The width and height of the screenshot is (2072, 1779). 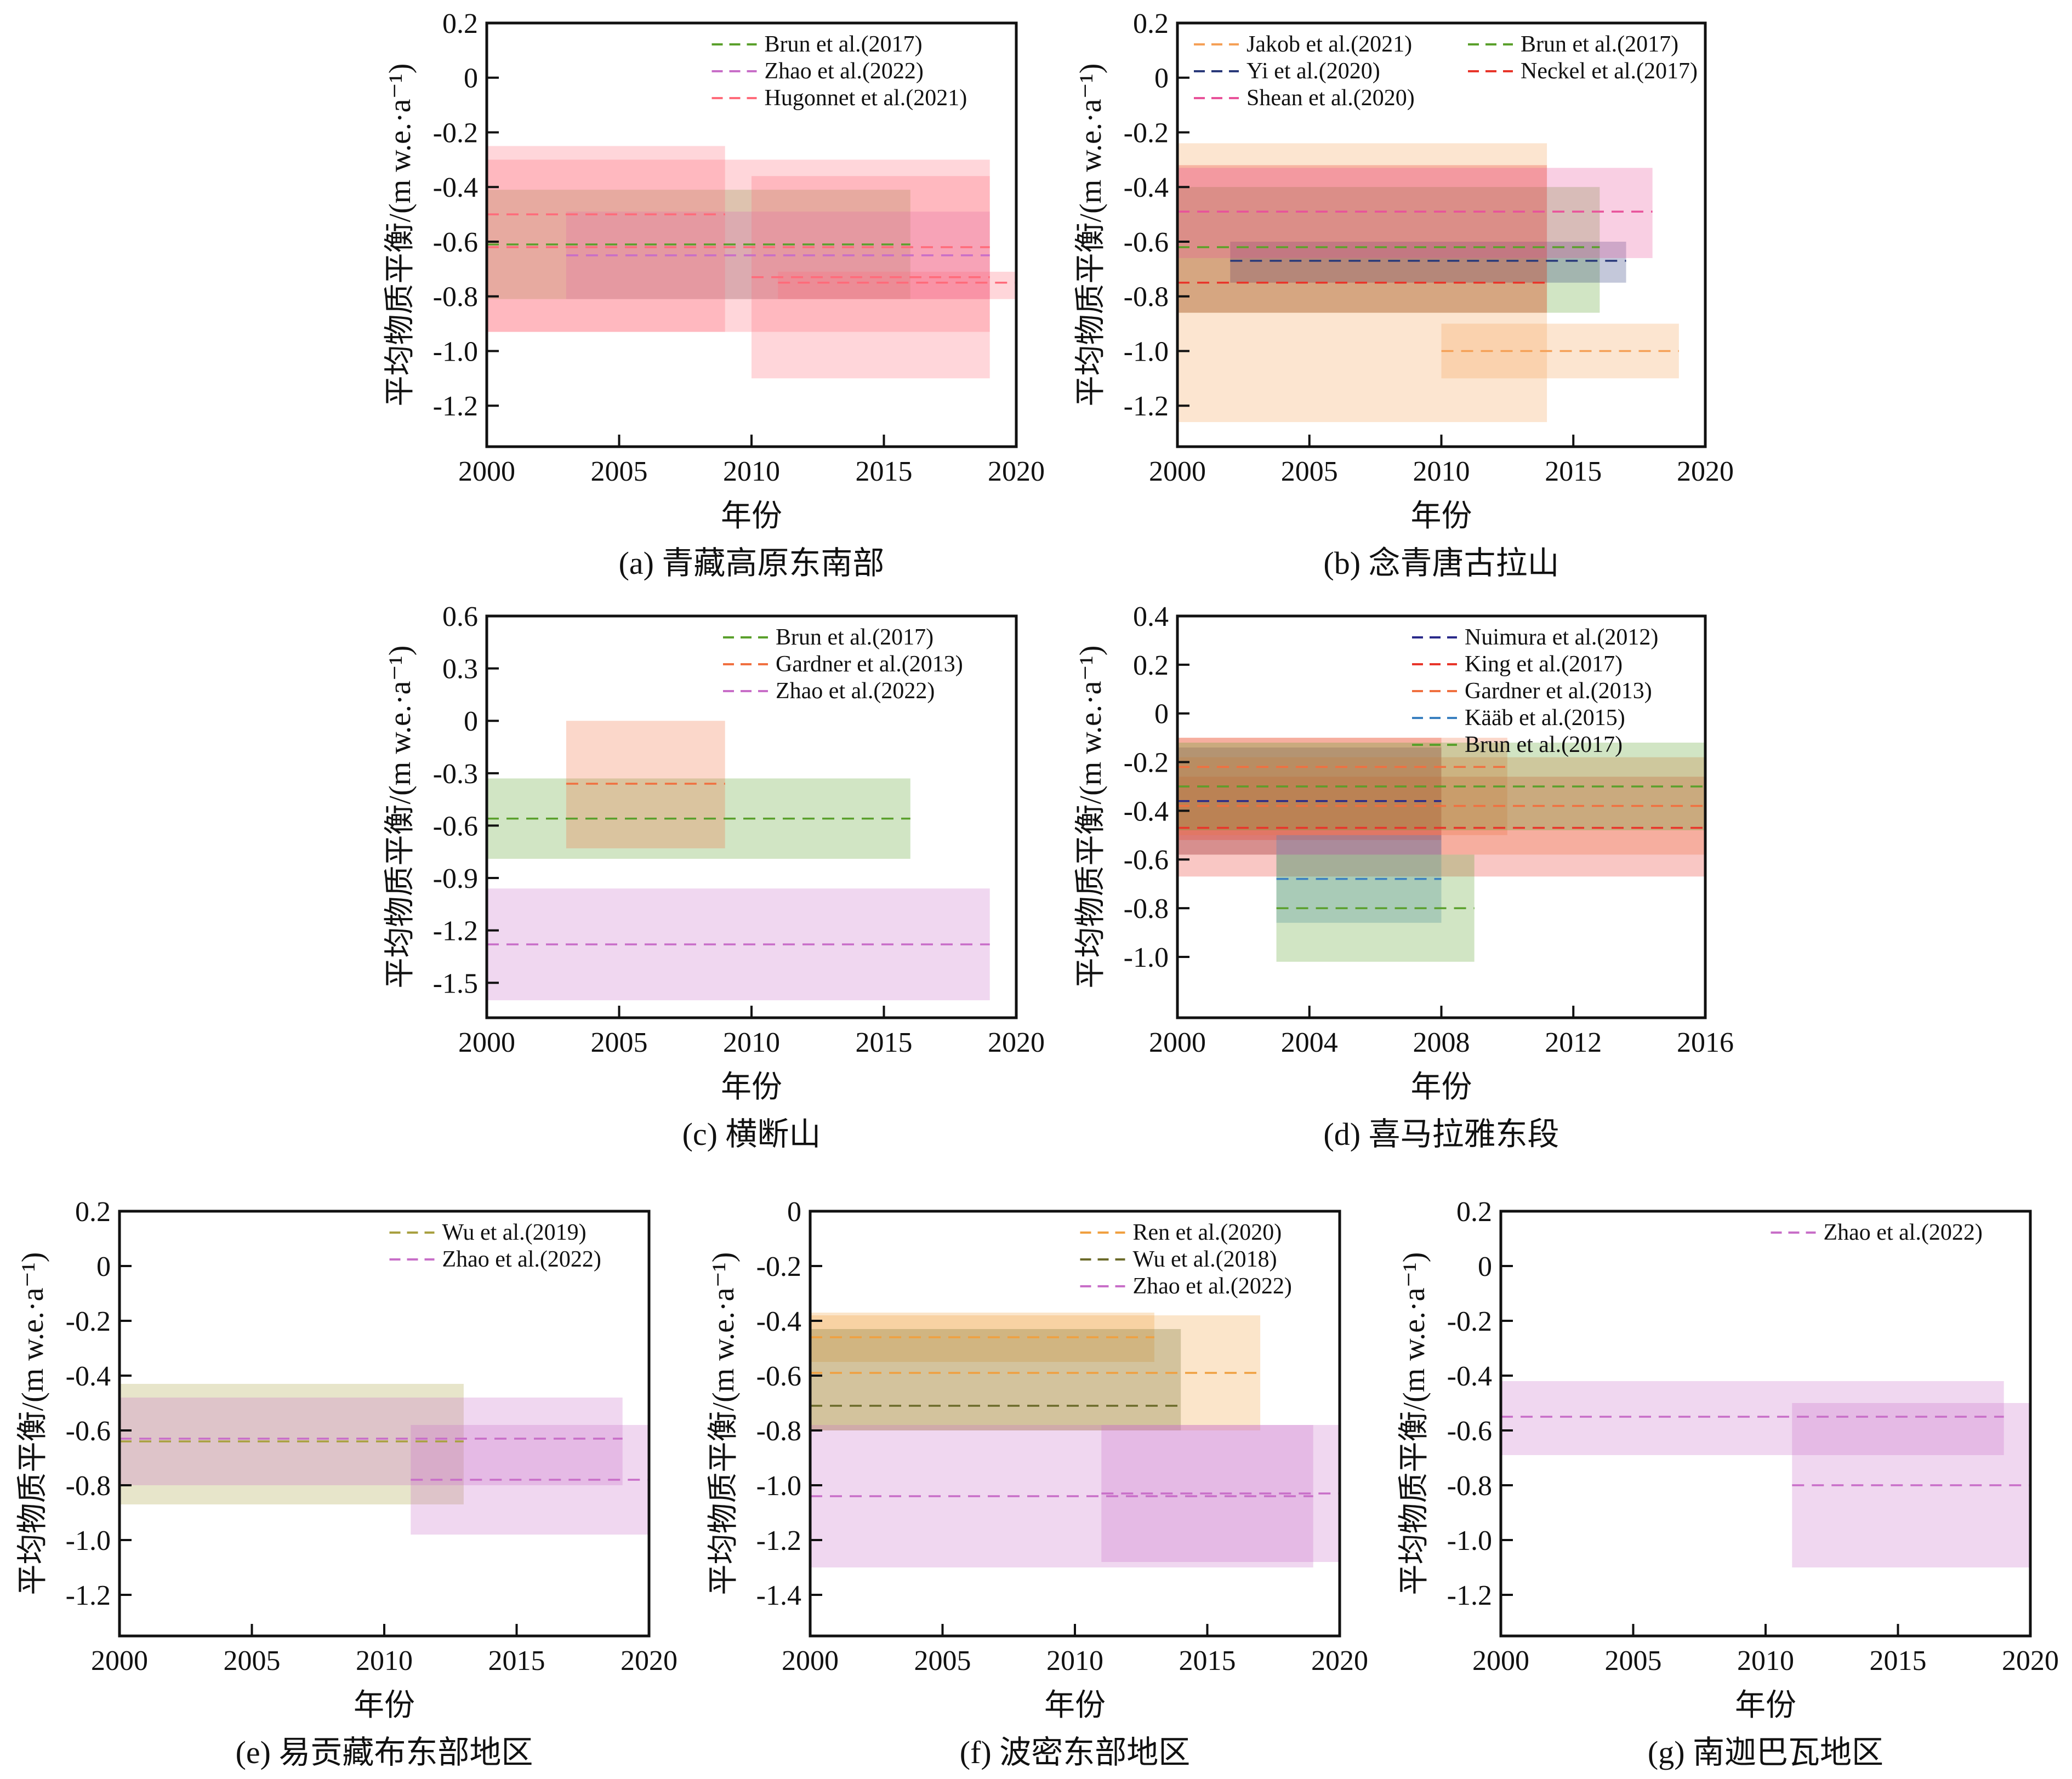 I want to click on panel-caption: (d) 喜马拉雅东段, so click(x=1441, y=1134).